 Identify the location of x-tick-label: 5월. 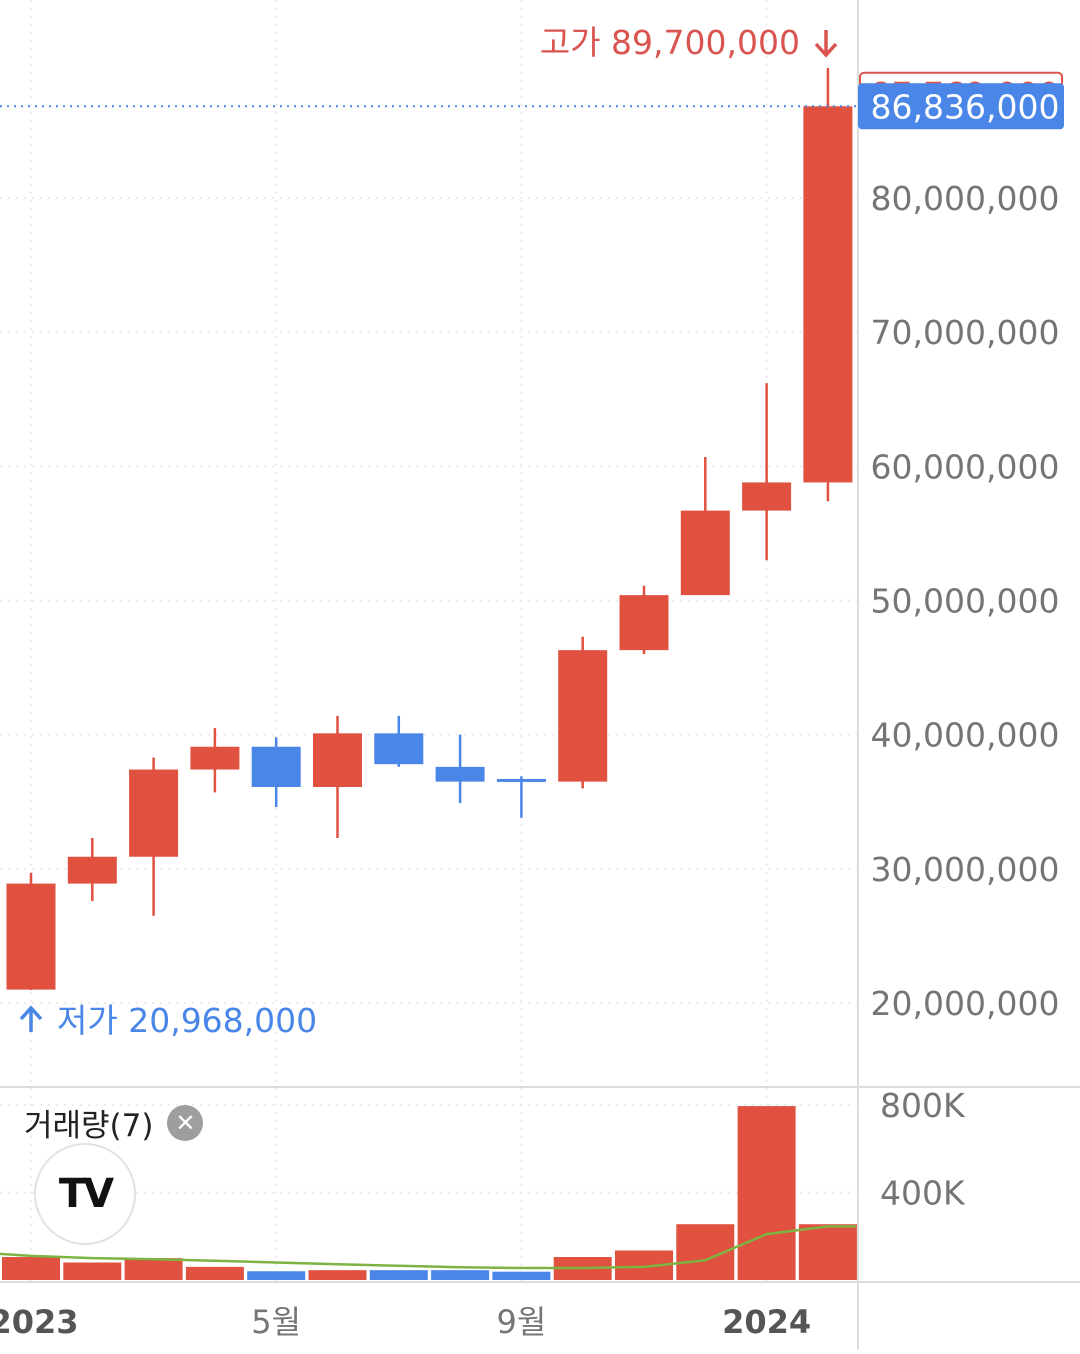
(276, 1322).